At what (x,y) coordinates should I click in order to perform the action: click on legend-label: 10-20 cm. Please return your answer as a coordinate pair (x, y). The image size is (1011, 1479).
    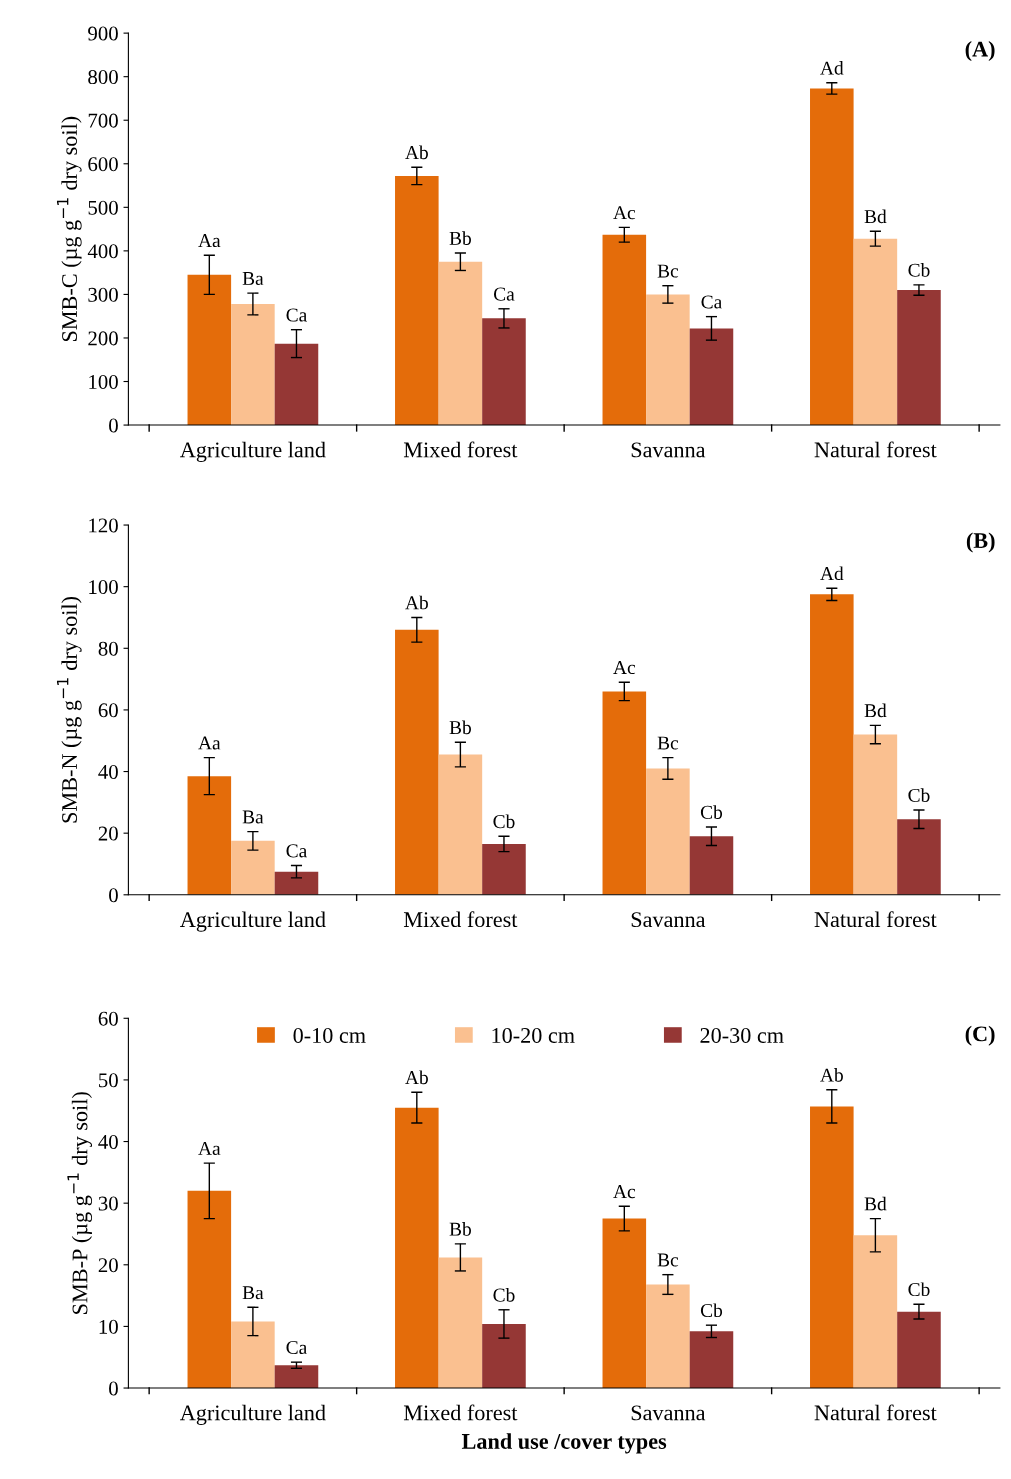
    Looking at the image, I should click on (533, 1035).